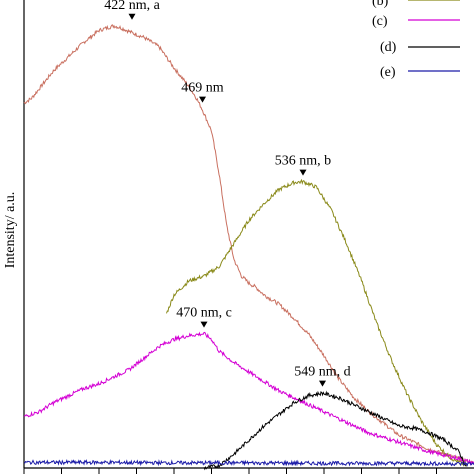 The height and width of the screenshot is (474, 474). I want to click on legend: (b) (c) (d) (e), so click(416, 40).